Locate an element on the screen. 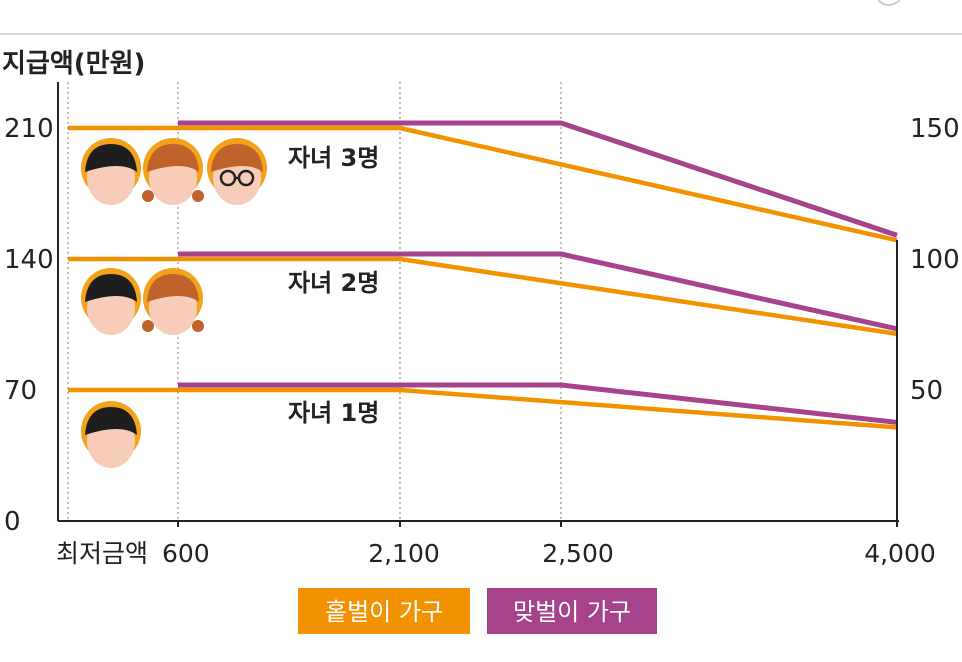 The image size is (962, 662). y-axis-title: 지급액(만원) is located at coordinates (73, 64).